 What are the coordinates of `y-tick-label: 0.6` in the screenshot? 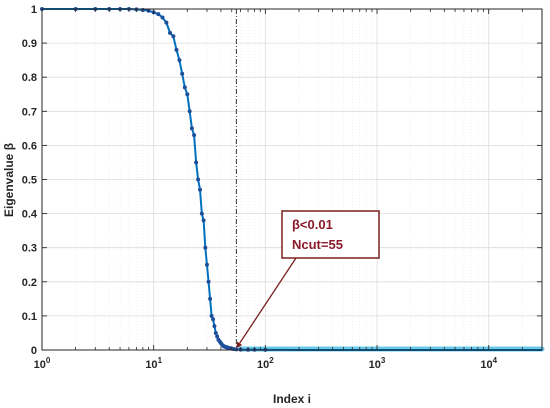 It's located at (29, 146).